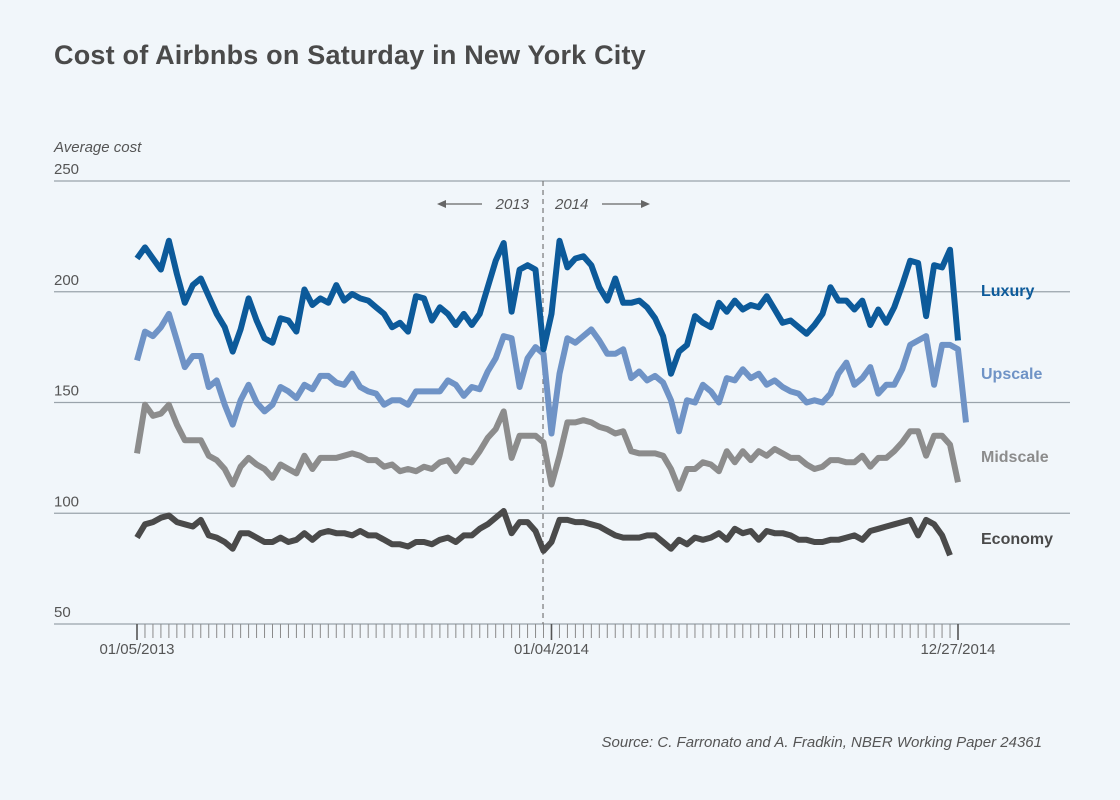 The image size is (1120, 800). Describe the element at coordinates (543, 204) in the screenshot. I see `period-labels: 2013 2014` at that location.